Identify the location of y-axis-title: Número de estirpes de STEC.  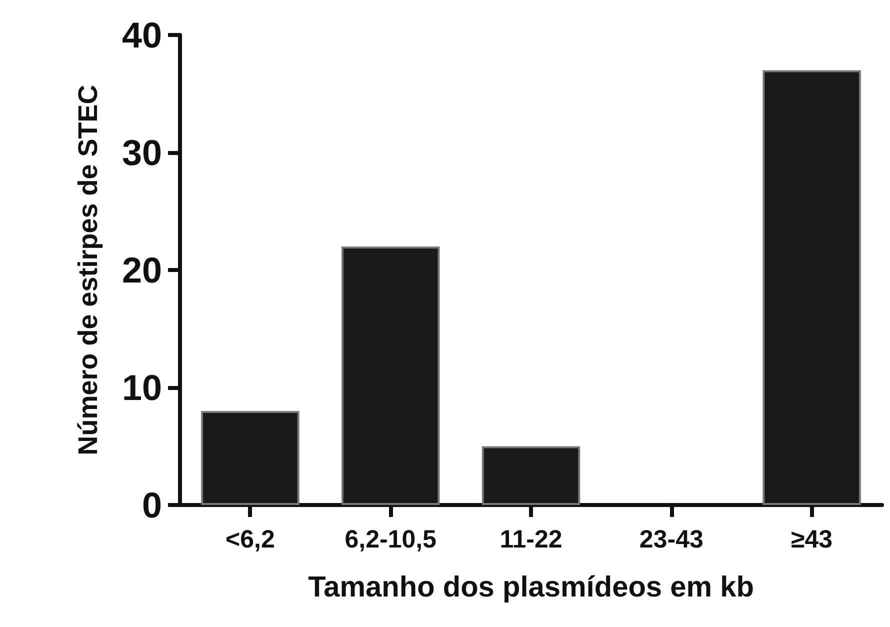
(88, 270).